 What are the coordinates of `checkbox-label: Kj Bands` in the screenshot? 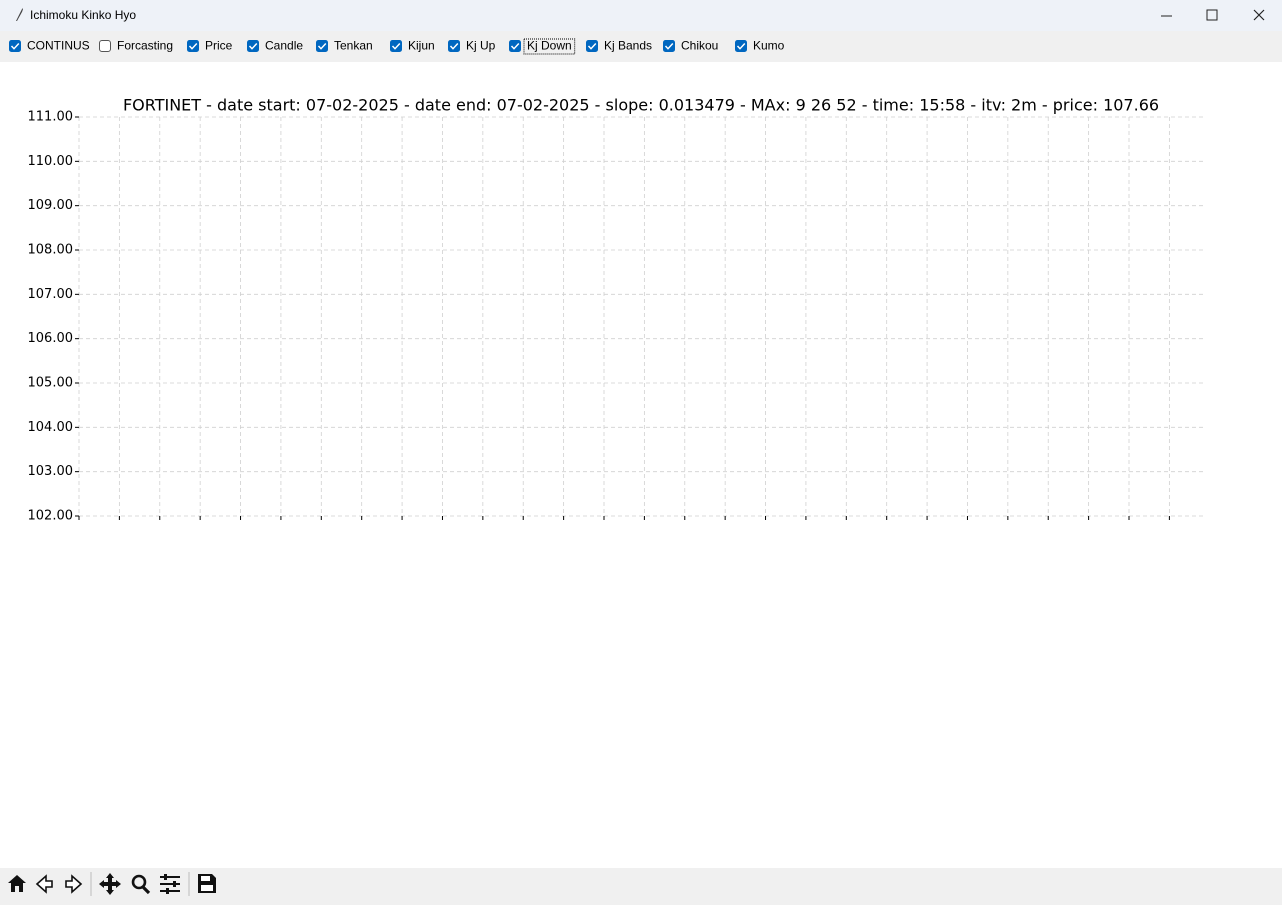 It's located at (628, 46).